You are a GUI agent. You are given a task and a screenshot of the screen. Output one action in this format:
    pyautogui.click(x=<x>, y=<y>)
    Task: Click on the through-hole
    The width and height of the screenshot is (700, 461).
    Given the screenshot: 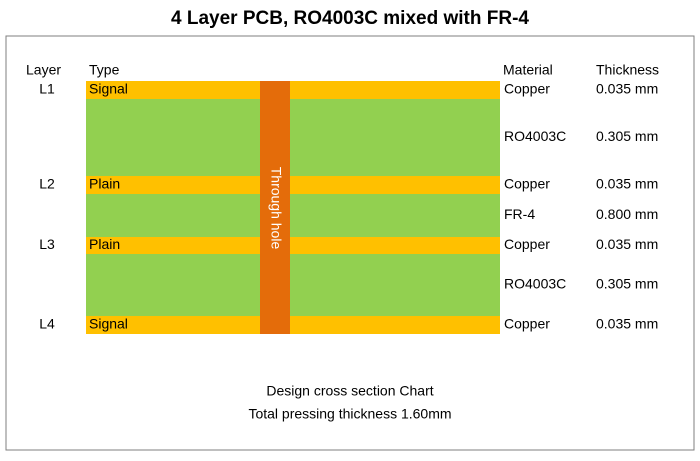 What is the action you would take?
    pyautogui.click(x=275, y=207)
    